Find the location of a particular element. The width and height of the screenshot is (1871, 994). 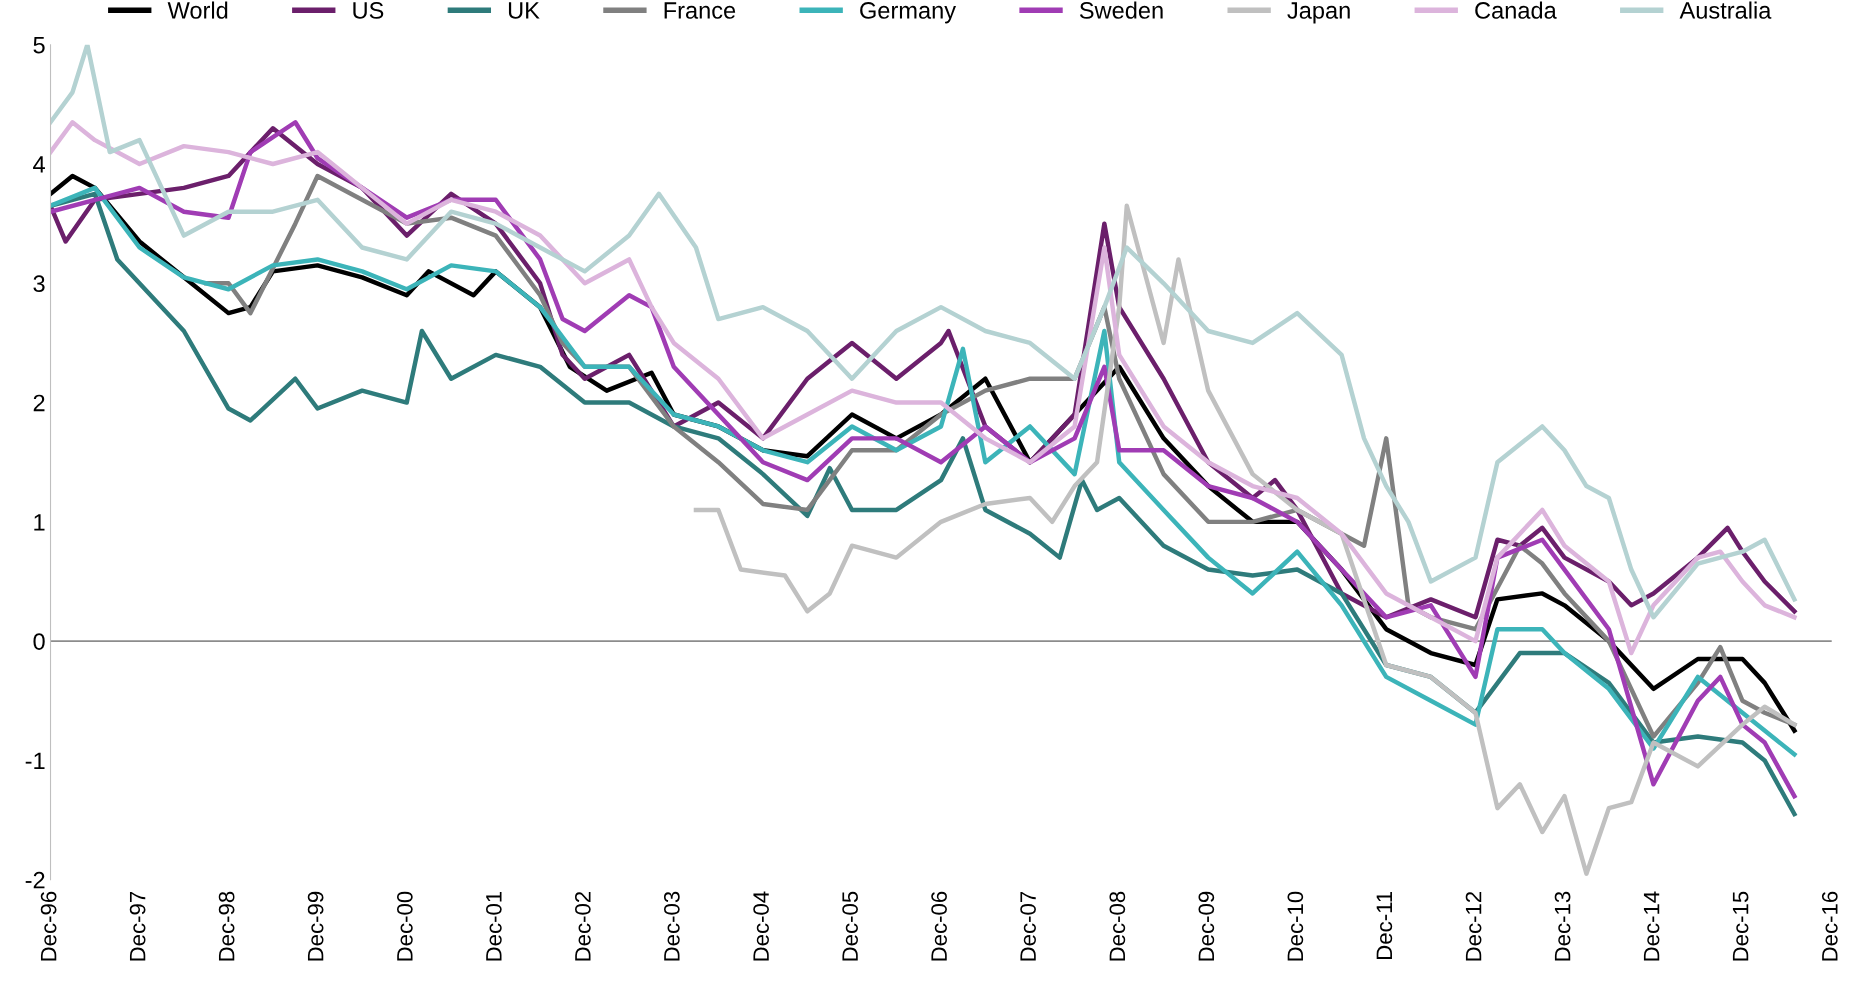

x-tick-label: Dec-08 is located at coordinates (1117, 926).